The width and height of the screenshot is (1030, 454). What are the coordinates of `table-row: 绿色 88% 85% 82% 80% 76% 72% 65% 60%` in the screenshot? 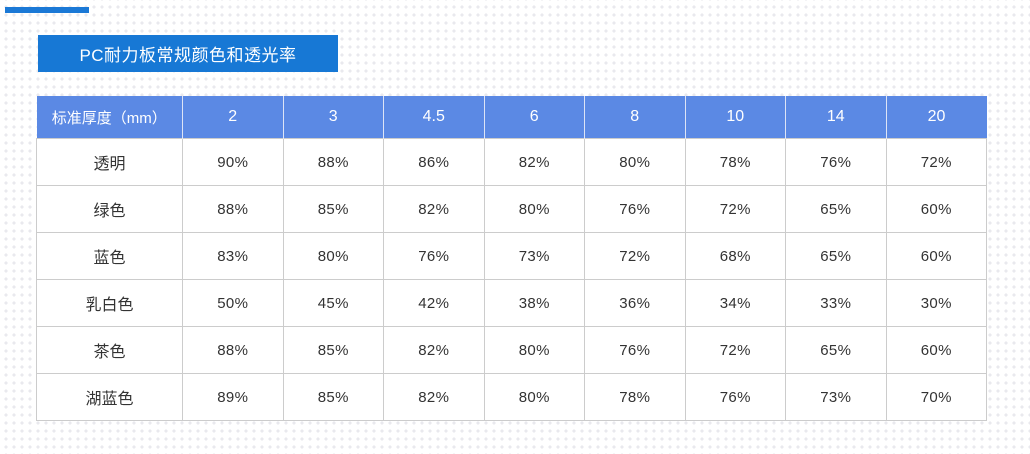 It's located at (511, 209).